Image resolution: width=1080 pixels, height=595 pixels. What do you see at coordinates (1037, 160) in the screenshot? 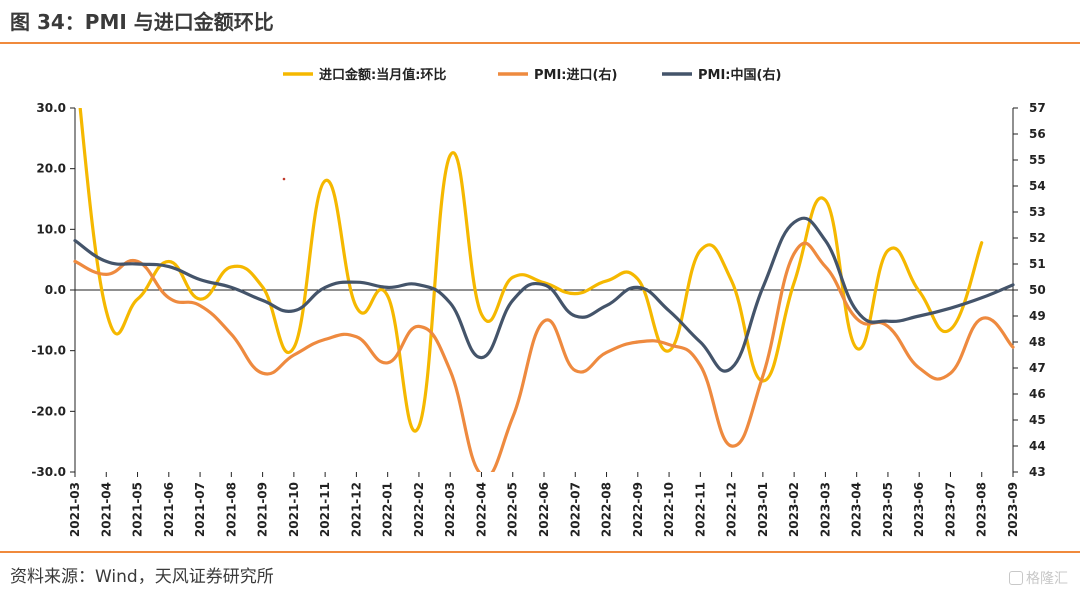
I see `y-right-tick-label: 55` at bounding box center [1037, 160].